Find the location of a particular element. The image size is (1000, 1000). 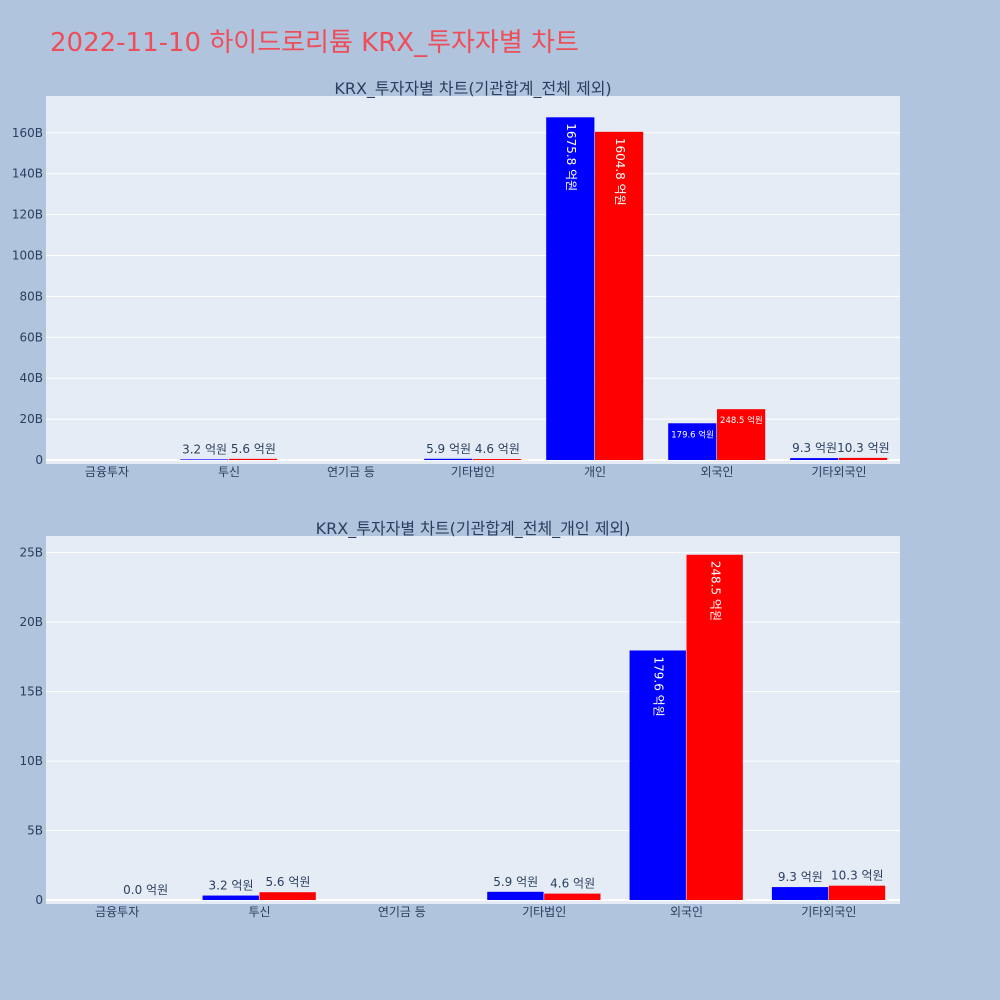

y-tick-label: 100B is located at coordinates (27, 256).